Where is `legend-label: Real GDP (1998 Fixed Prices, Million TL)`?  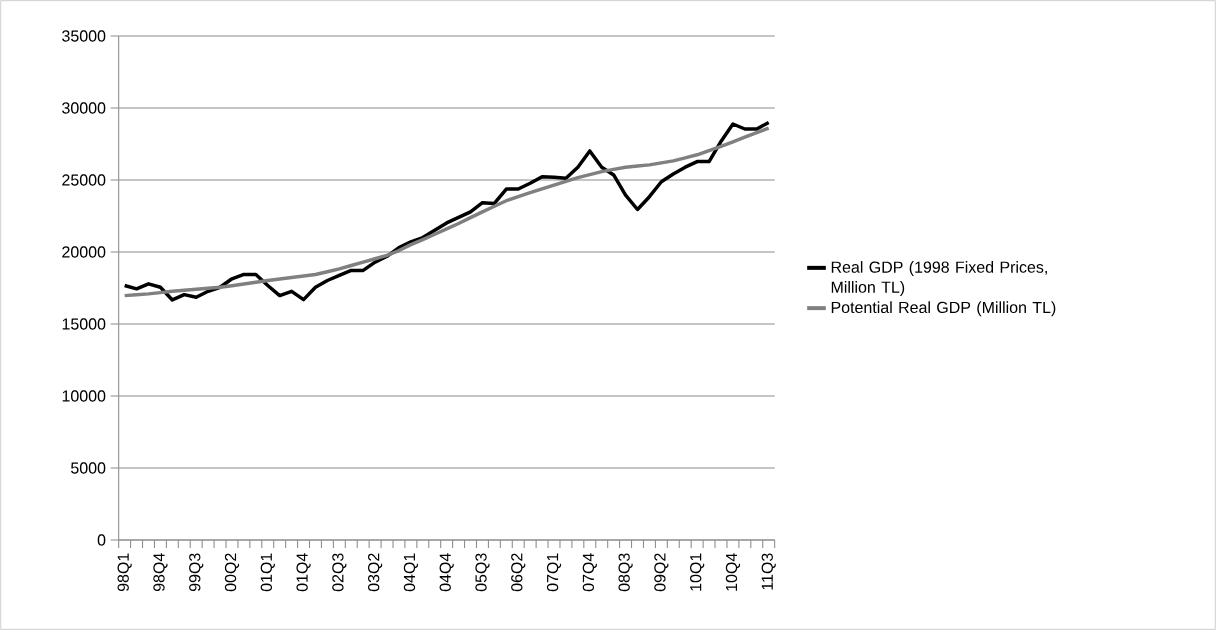
legend-label: Real GDP (1998 Fixed Prices, Million TL) is located at coordinates (939, 278).